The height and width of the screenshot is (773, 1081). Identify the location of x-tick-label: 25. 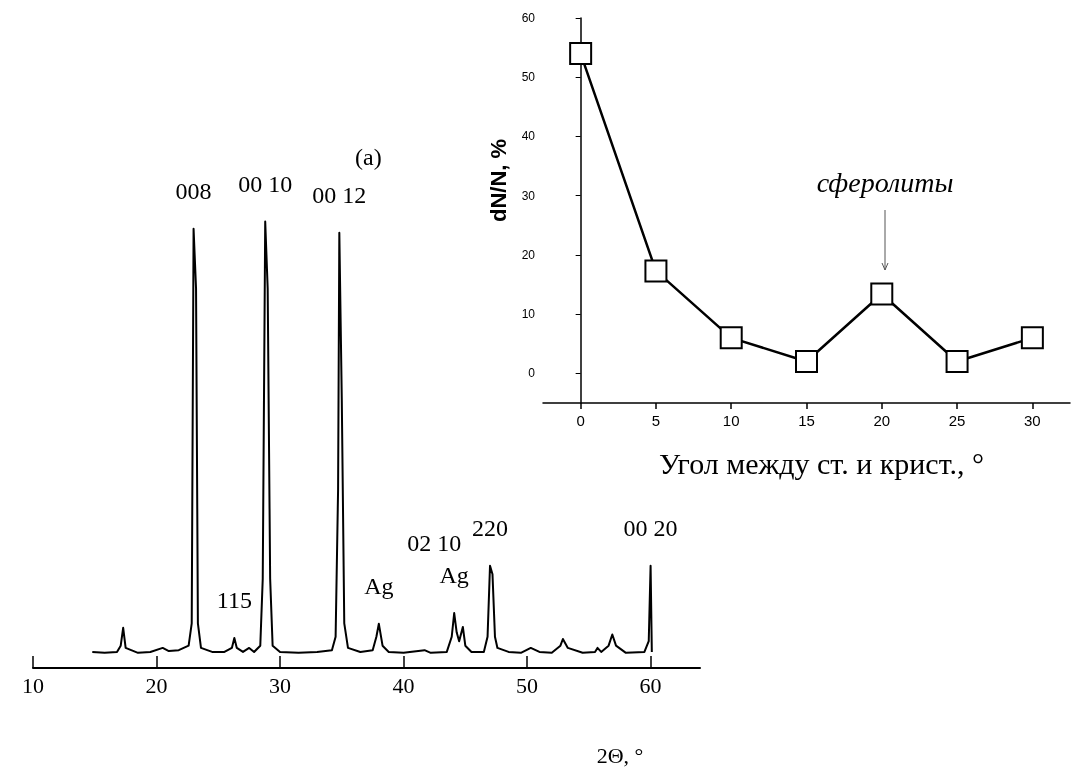
(957, 420).